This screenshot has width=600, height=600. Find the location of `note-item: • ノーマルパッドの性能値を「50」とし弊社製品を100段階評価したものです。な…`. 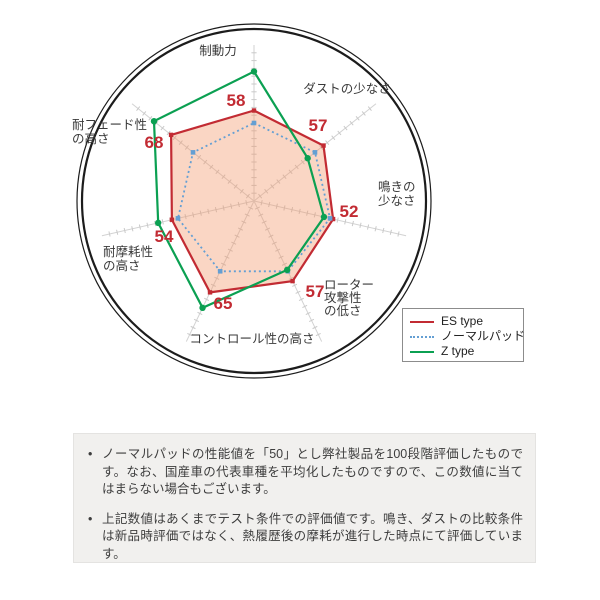

note-item: • ノーマルパッドの性能値を「50」とし弊社製品を100段階評価したものです。な… is located at coordinates (305, 472).